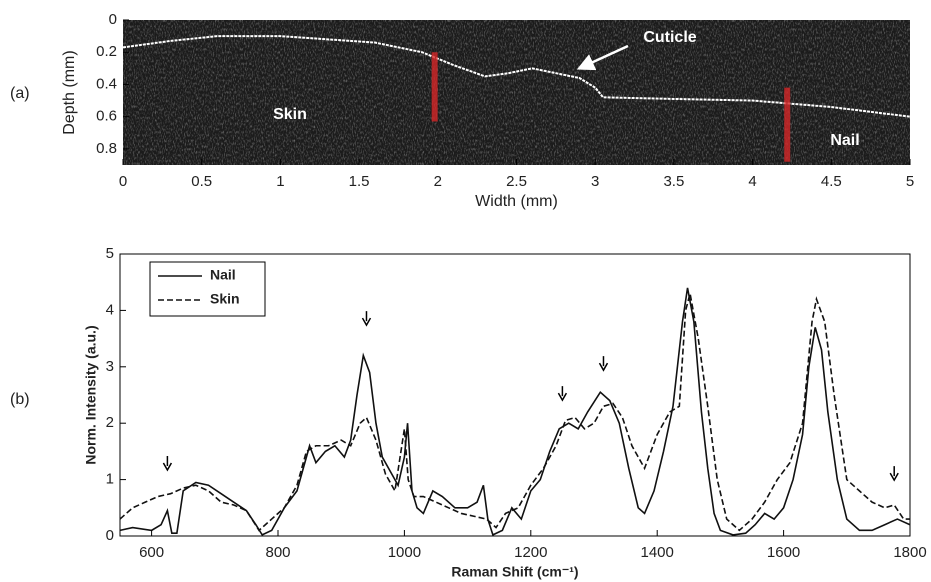 The height and width of the screenshot is (582, 931). What do you see at coordinates (106, 83) in the screenshot?
I see `y-tick-label: 0.4` at bounding box center [106, 83].